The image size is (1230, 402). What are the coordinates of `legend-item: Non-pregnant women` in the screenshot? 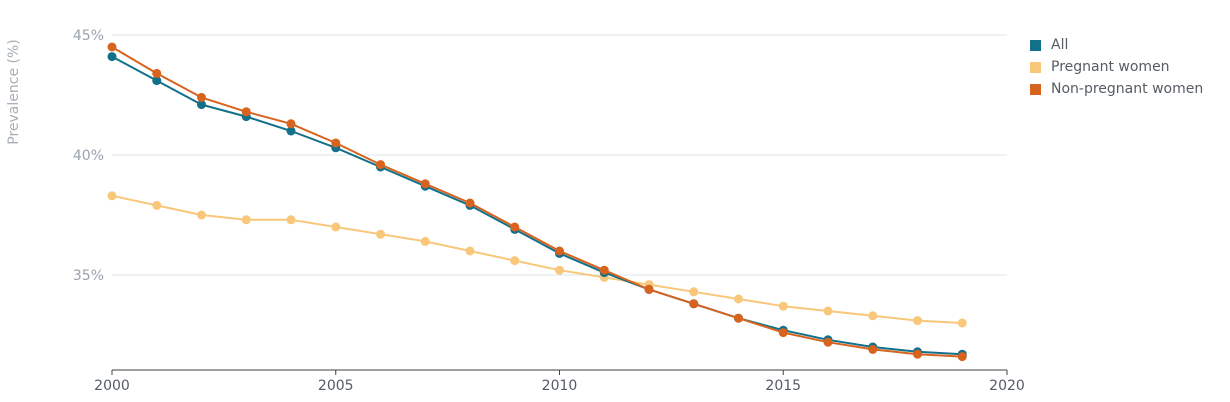 It's located at (1116, 89).